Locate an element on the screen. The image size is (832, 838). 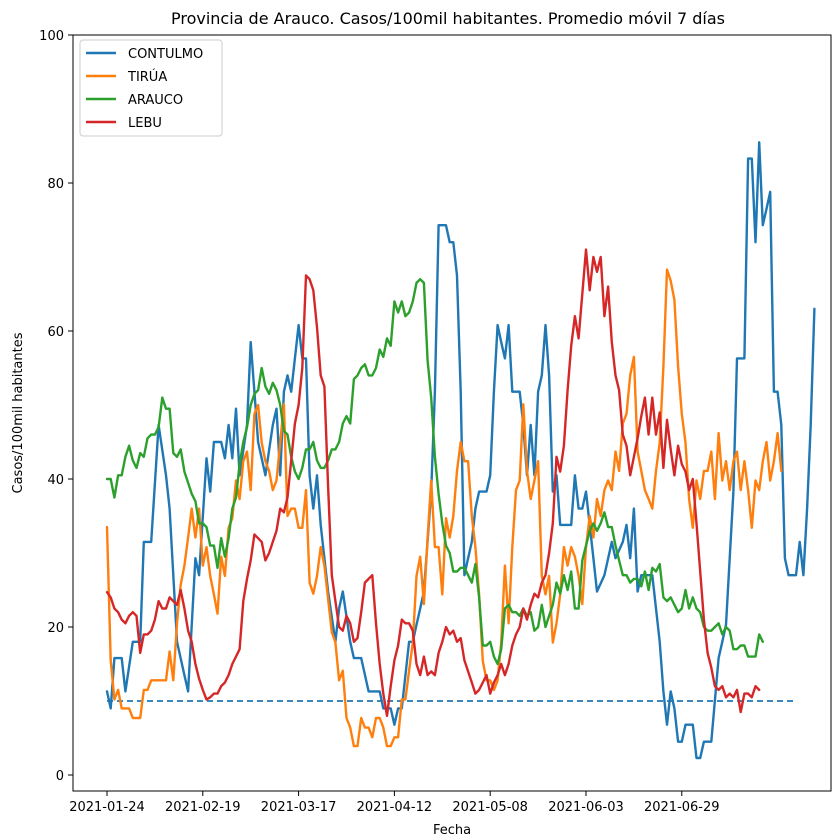
x-tick-label: 2021-05-08 is located at coordinates (490, 807).